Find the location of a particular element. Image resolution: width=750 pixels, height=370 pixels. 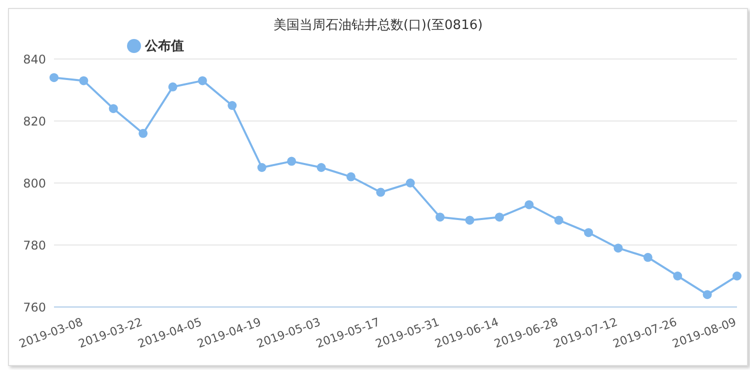

legend-label: 公布值 is located at coordinates (164, 46).